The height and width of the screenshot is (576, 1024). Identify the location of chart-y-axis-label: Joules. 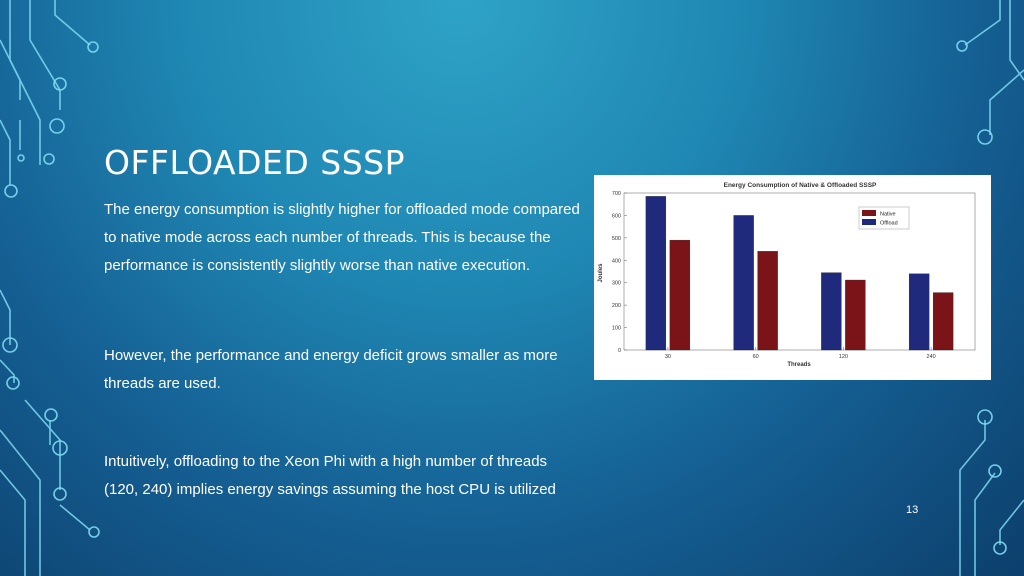
(601, 273).